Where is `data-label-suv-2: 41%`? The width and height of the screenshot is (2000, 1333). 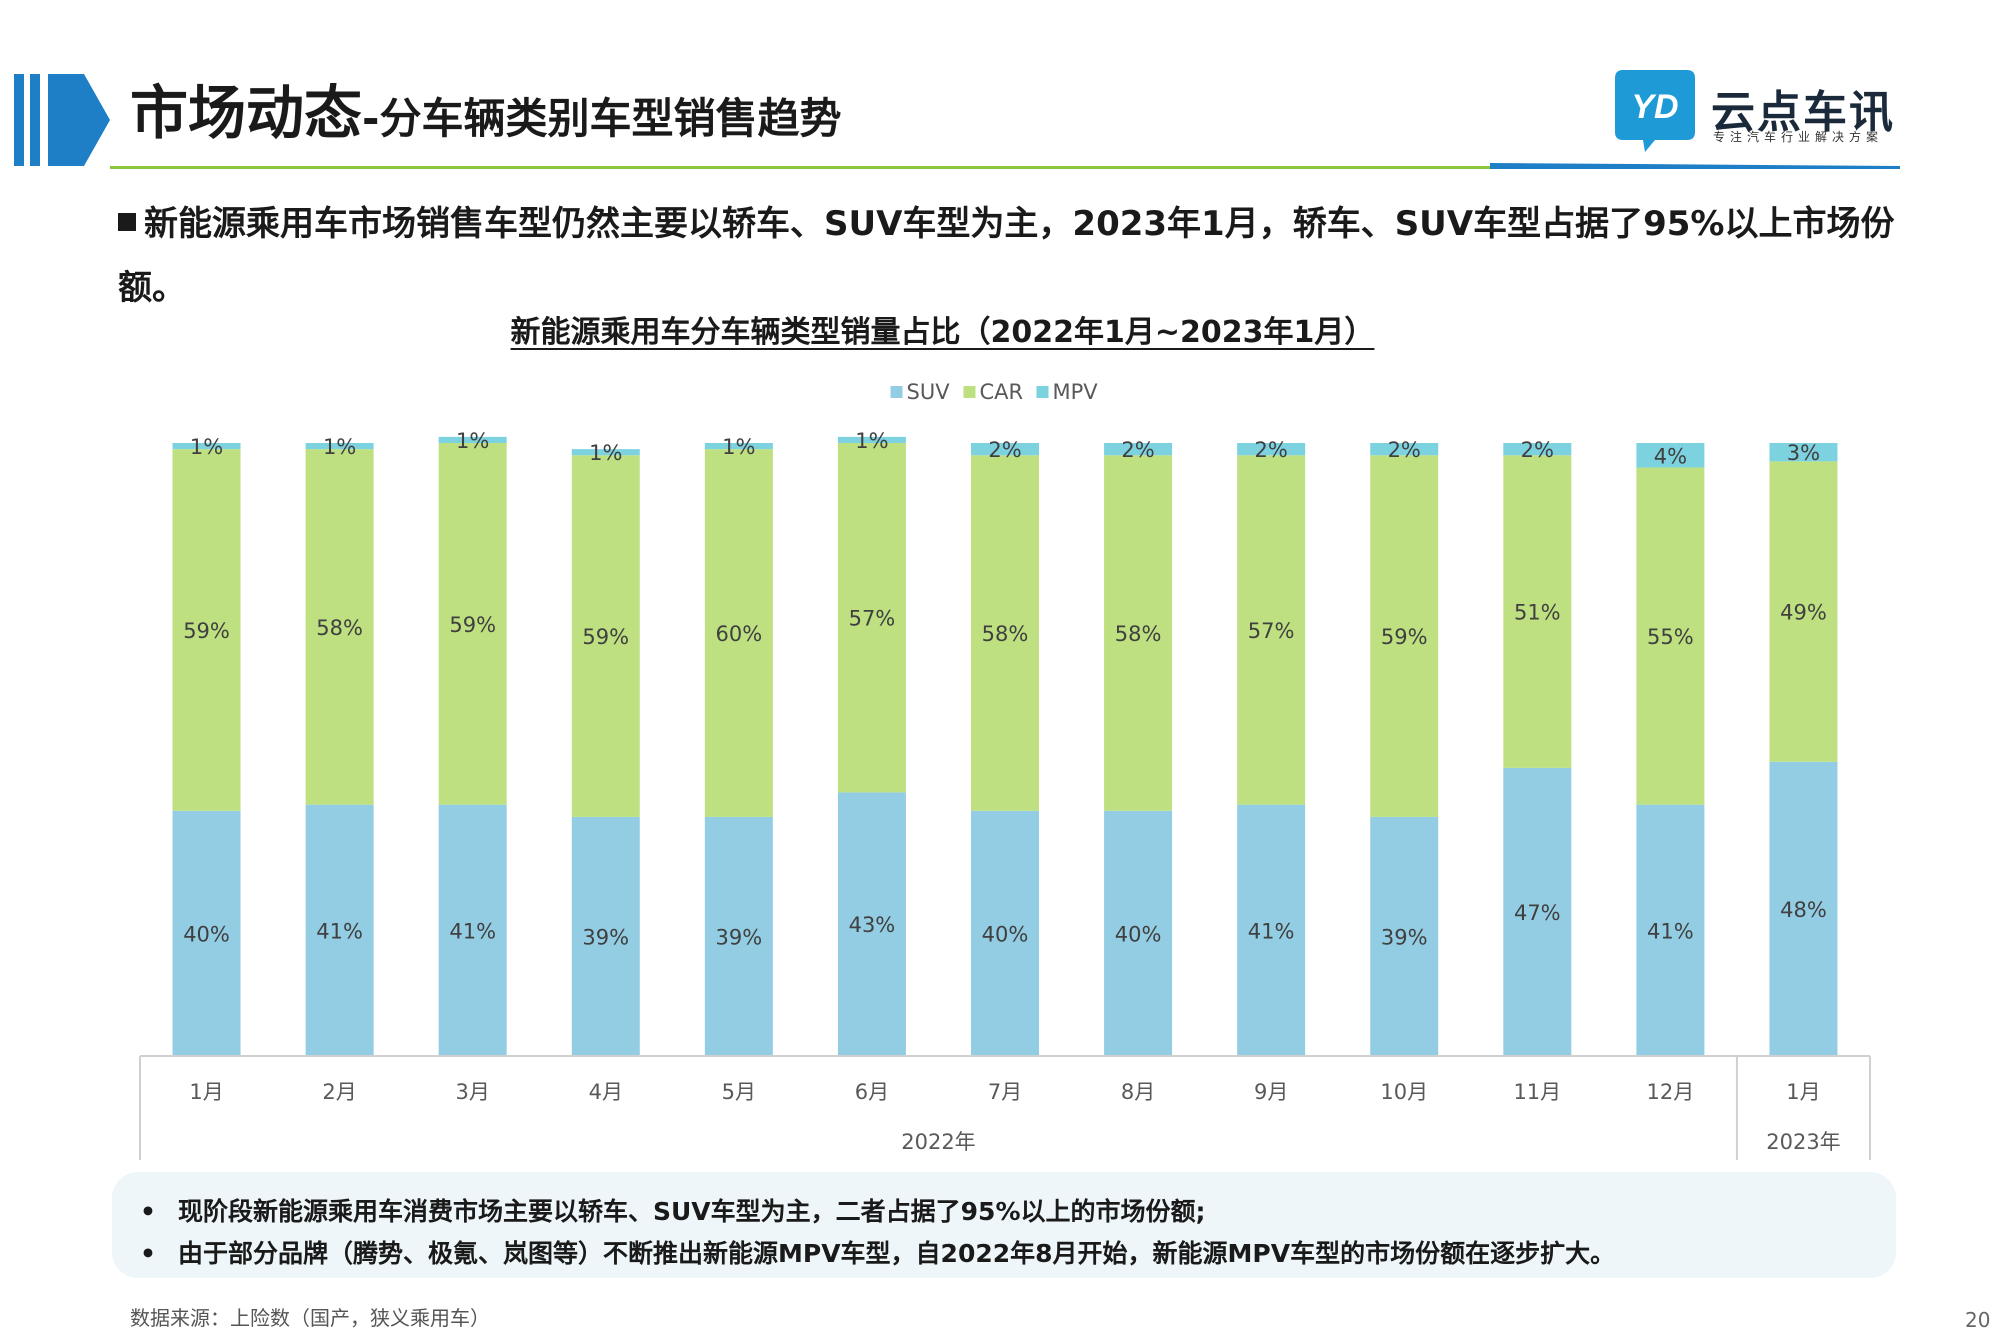 data-label-suv-2: 41% is located at coordinates (339, 931).